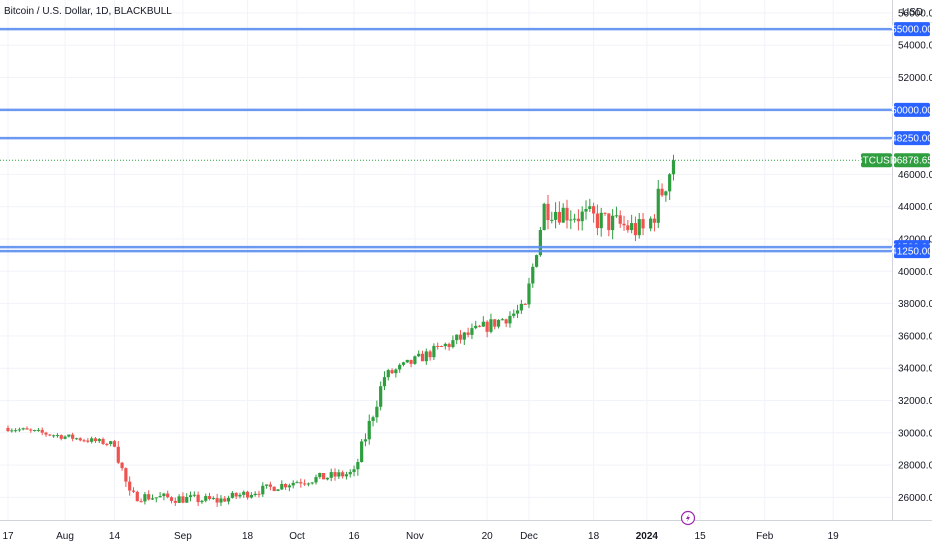 Image resolution: width=932 pixels, height=550 pixels. Describe the element at coordinates (65, 536) in the screenshot. I see `time-tick-label: Aug` at that location.